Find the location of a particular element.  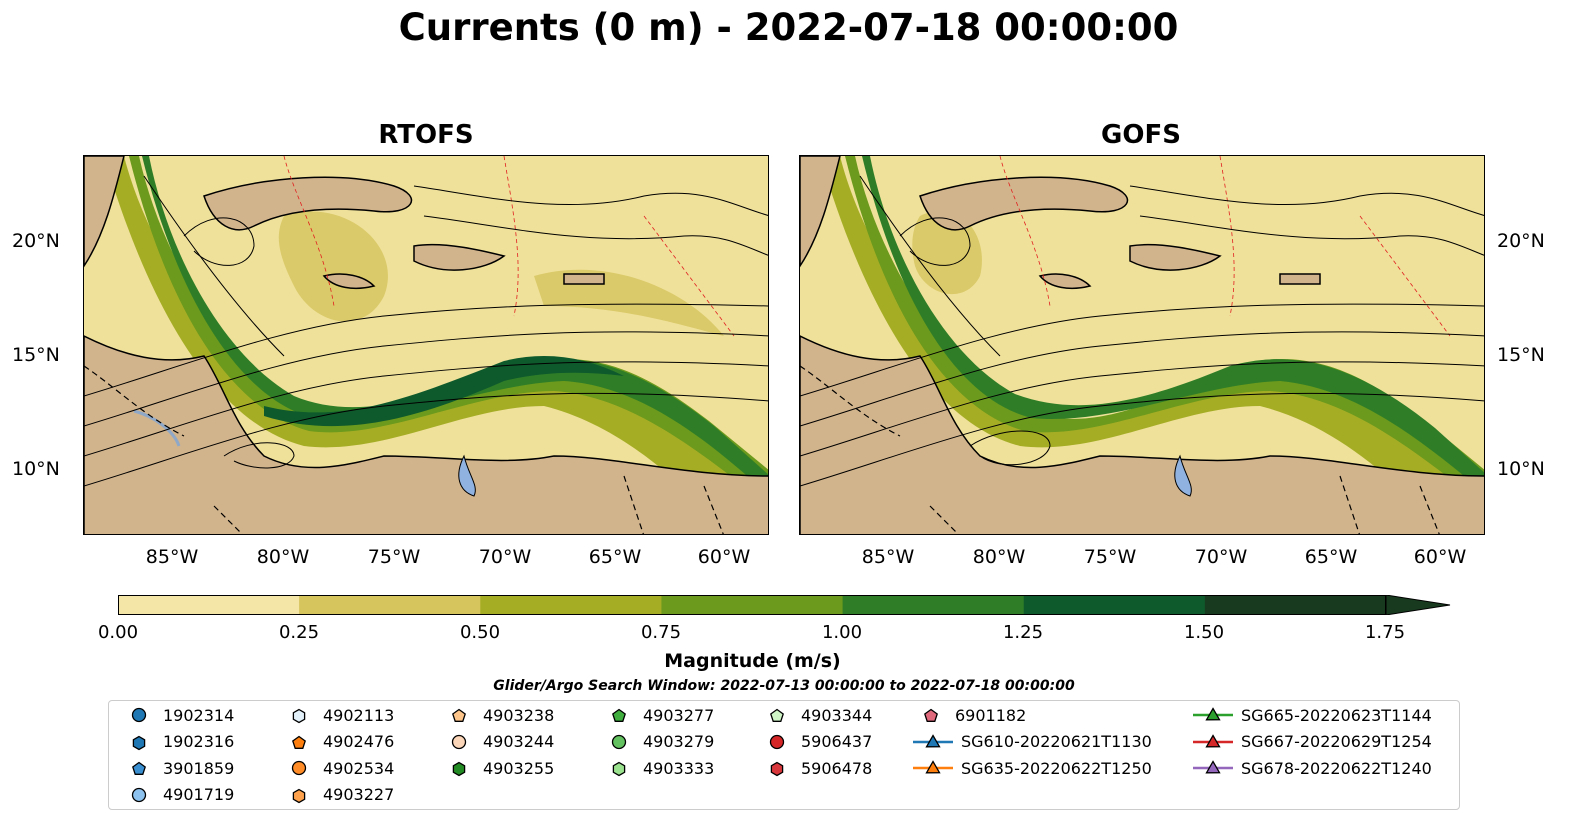

legend-item: 1902316 is located at coordinates (175, 742).